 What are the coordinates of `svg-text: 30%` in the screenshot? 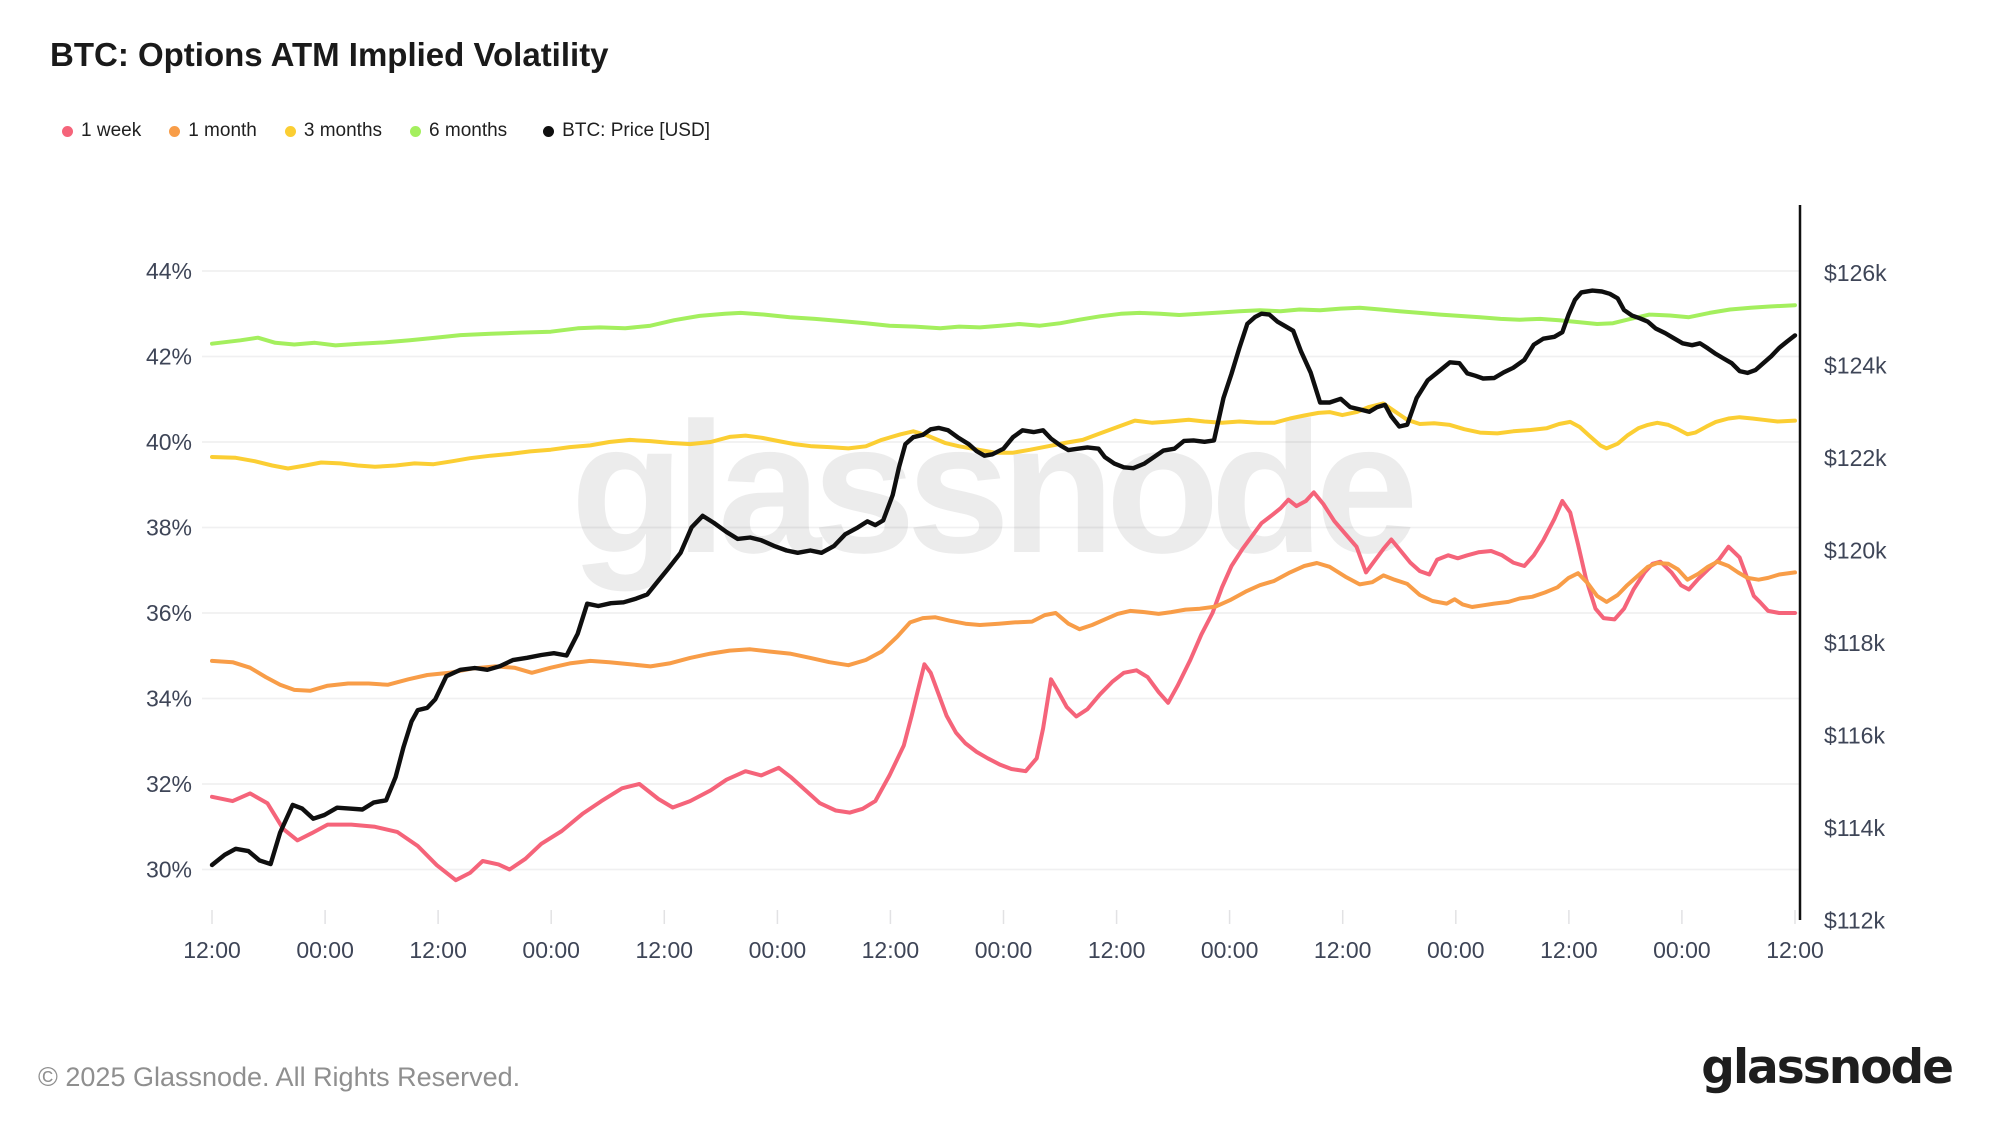 It's located at (169, 870).